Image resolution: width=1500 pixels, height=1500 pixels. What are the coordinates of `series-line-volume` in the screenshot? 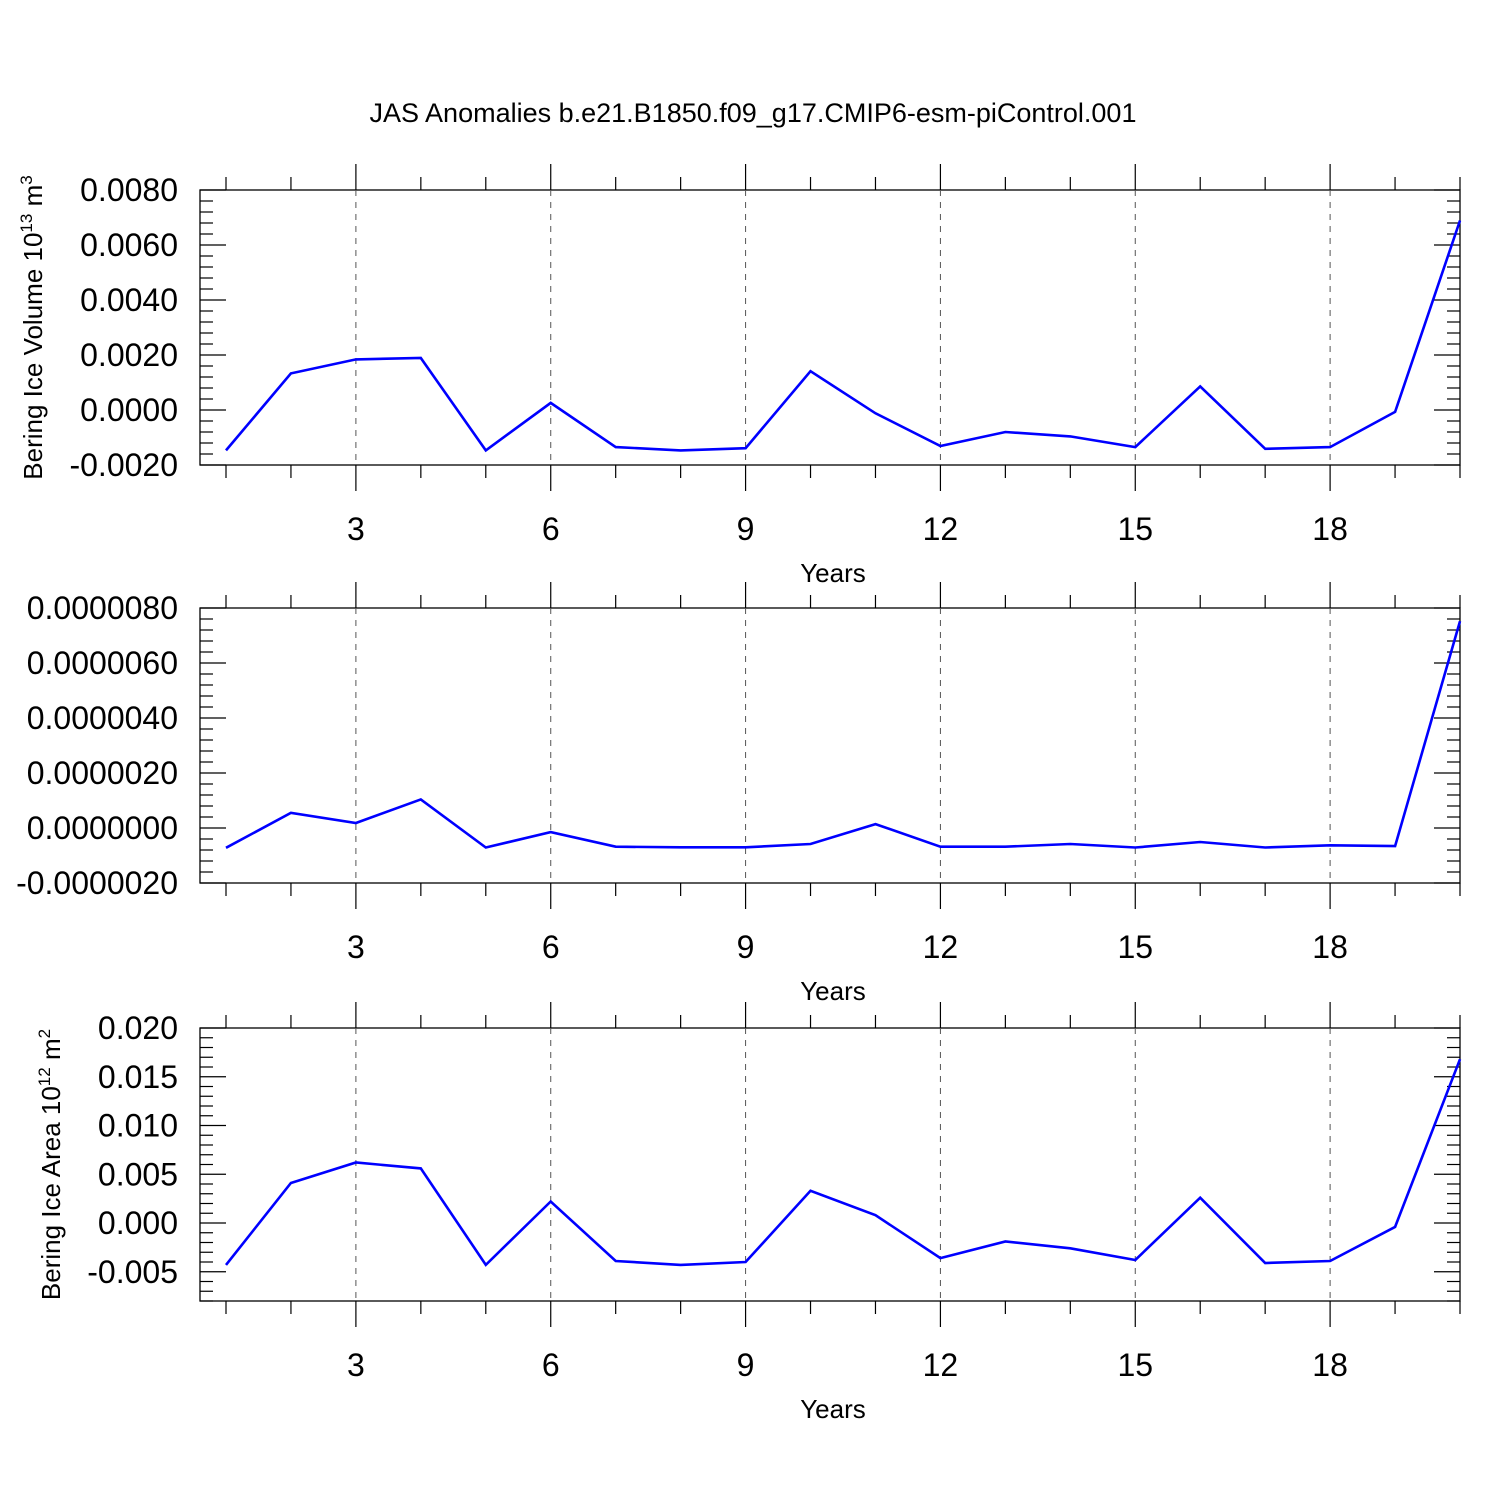 It's located at (843, 336).